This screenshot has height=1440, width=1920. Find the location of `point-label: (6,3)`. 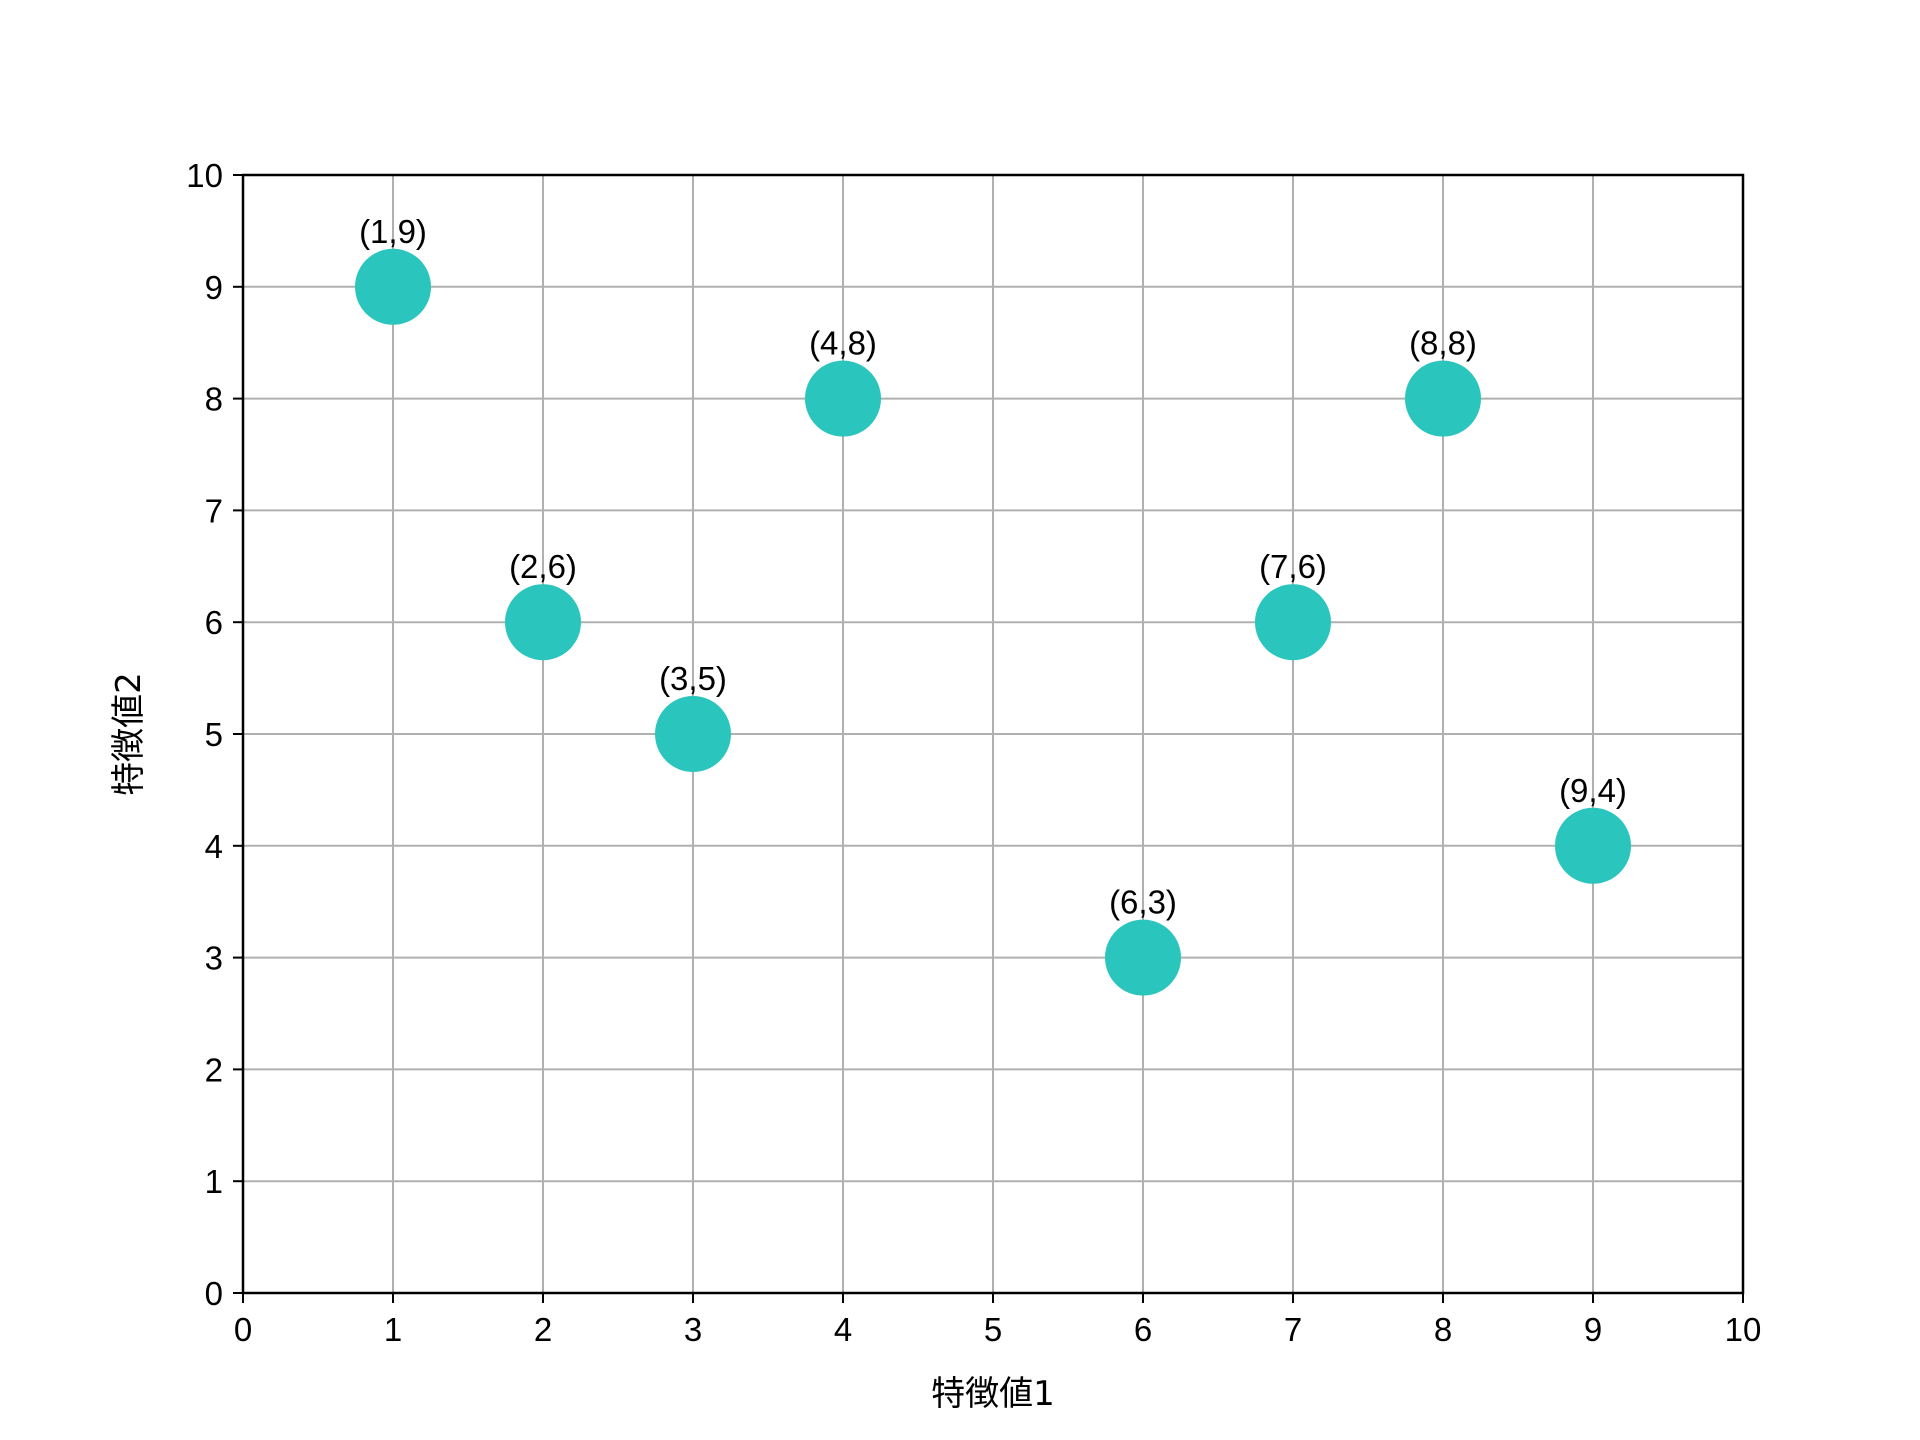

point-label: (6,3) is located at coordinates (1143, 902).